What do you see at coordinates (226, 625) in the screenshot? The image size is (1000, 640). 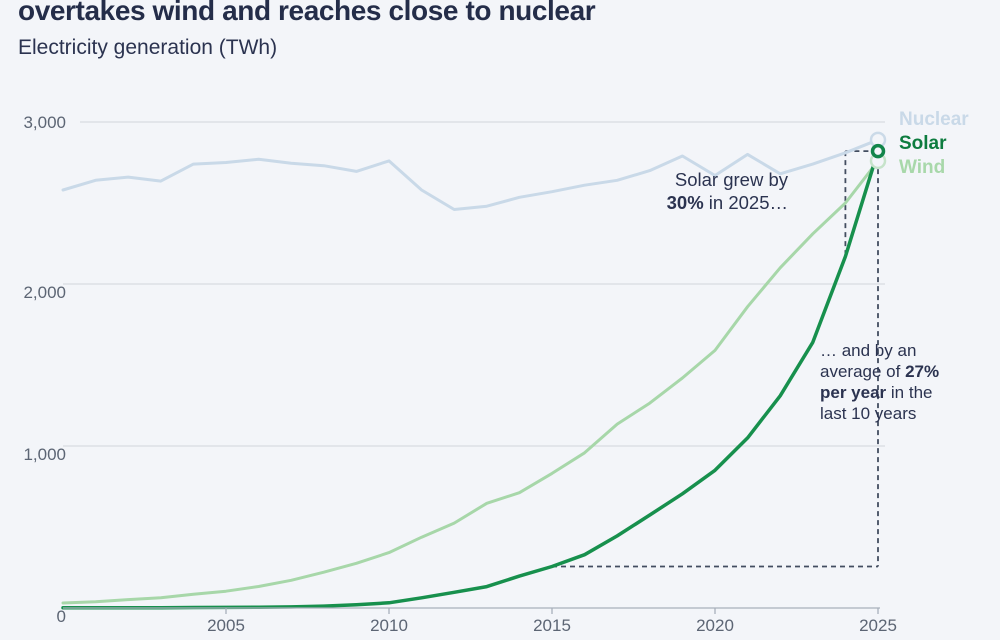 I see `x-axis-label: 2005` at bounding box center [226, 625].